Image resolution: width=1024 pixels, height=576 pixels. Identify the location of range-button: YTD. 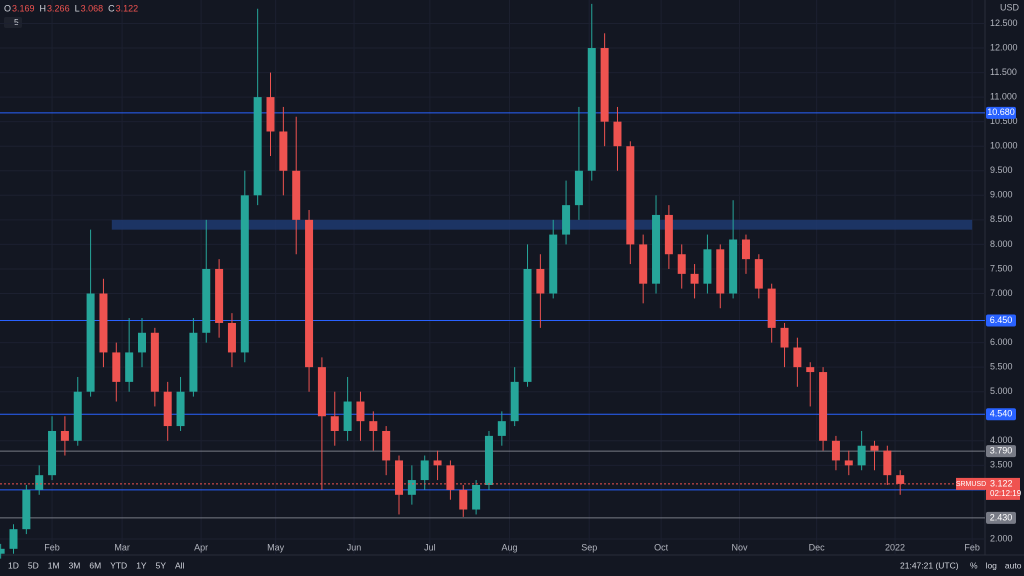
(118, 565).